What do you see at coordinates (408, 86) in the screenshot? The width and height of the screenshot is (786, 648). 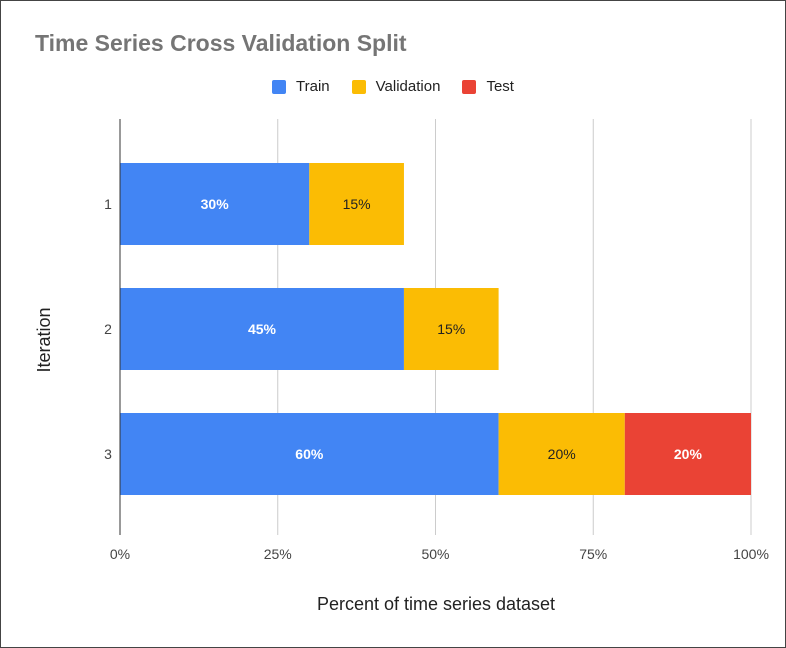 I see `legend-label-validation: Validation` at bounding box center [408, 86].